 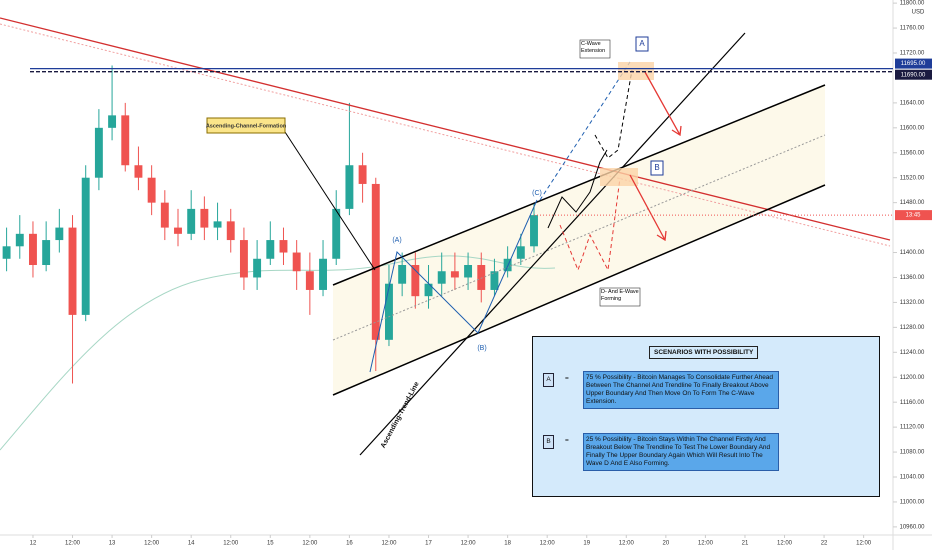 I want to click on y-tick-label: 11280.00, so click(x=912, y=328).